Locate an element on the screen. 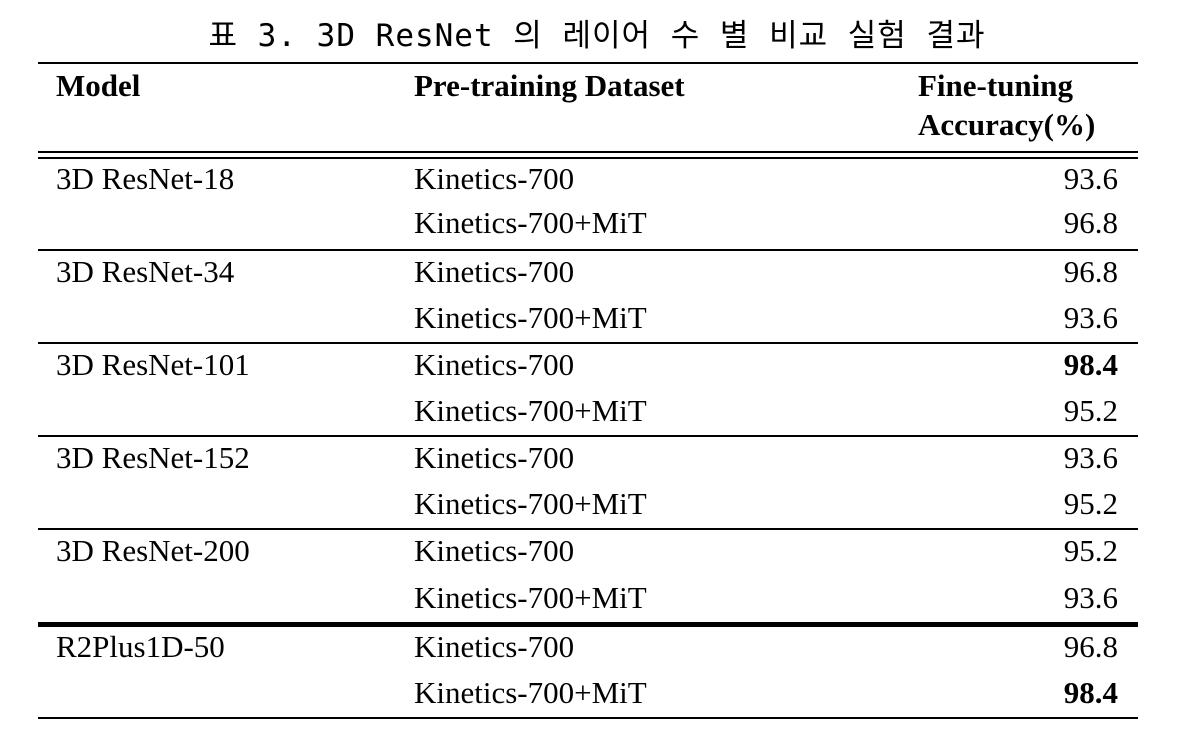  model-cell: 3D ResNet-101 is located at coordinates (153, 364).